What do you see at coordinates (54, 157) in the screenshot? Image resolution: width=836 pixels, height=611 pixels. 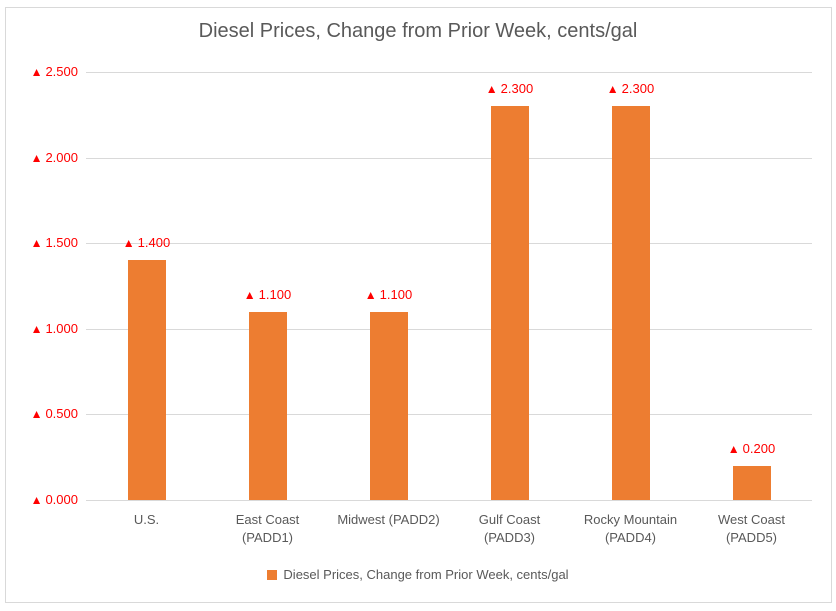 I see `y-axis-tick-label: ▲ 2.000` at bounding box center [54, 157].